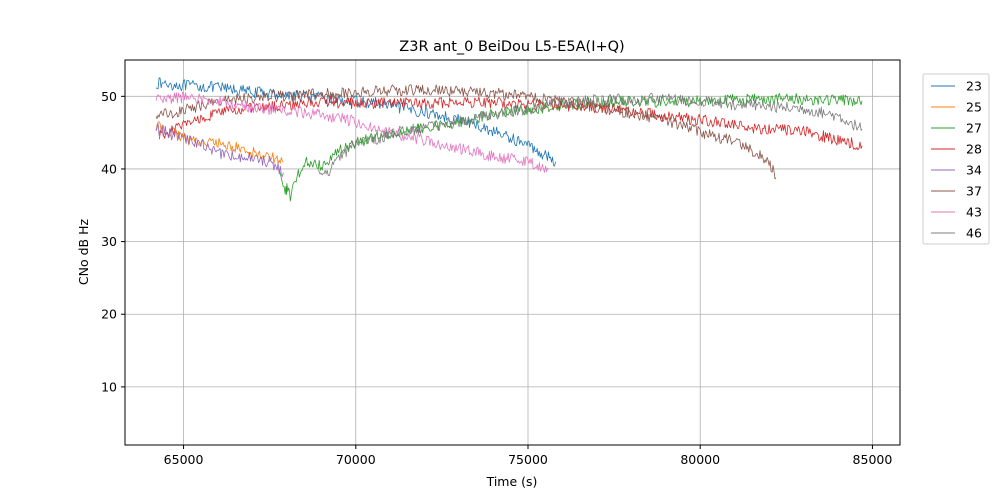 The width and height of the screenshot is (1000, 500). What do you see at coordinates (83, 251) in the screenshot?
I see `y-axis-label: CNo dB Hz` at bounding box center [83, 251].